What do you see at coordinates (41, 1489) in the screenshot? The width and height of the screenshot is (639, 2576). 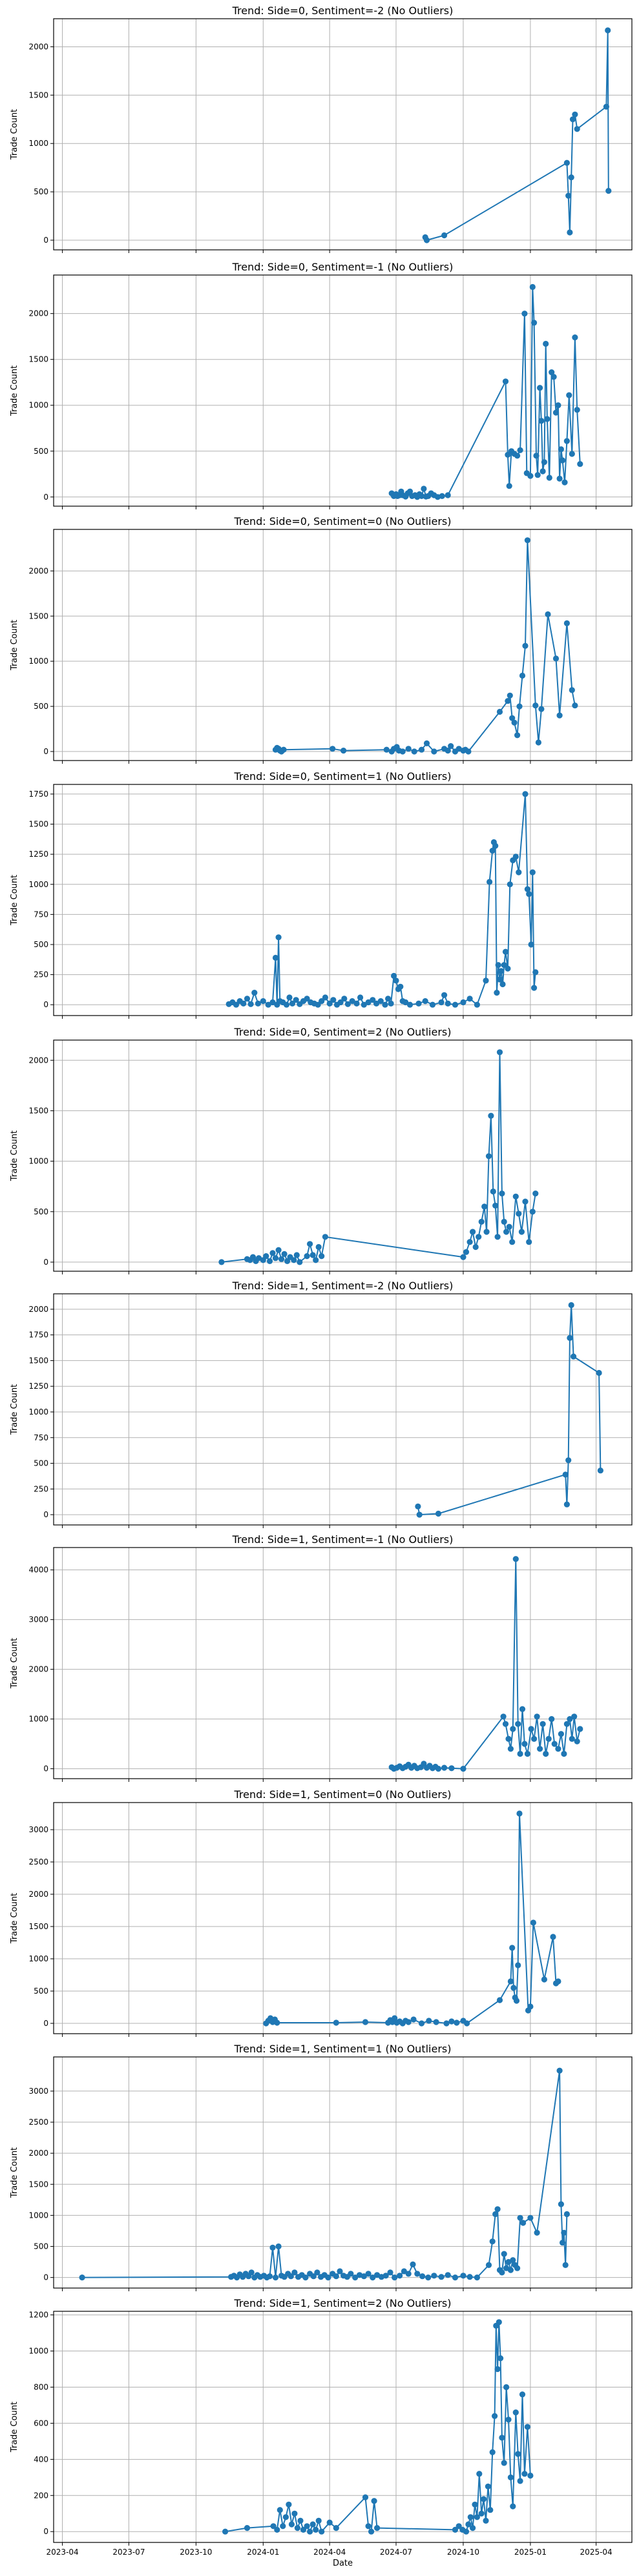 I see `y-tick-label: 250` at bounding box center [41, 1489].